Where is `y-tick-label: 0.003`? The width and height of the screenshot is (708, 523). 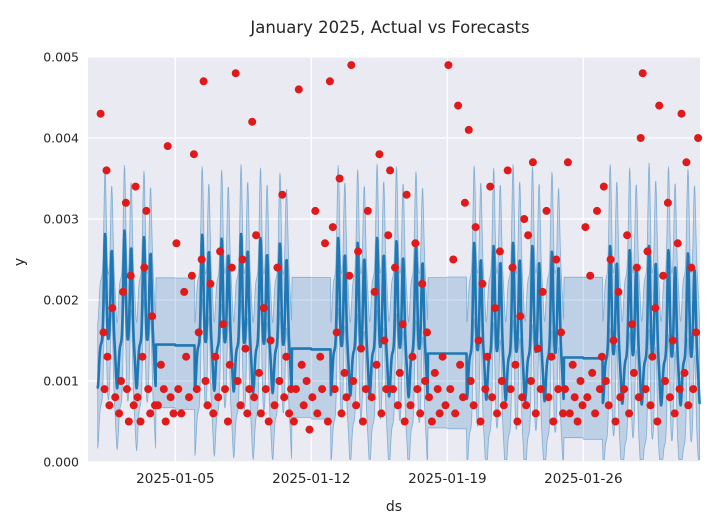 y-tick-label: 0.003 is located at coordinates (61, 219).